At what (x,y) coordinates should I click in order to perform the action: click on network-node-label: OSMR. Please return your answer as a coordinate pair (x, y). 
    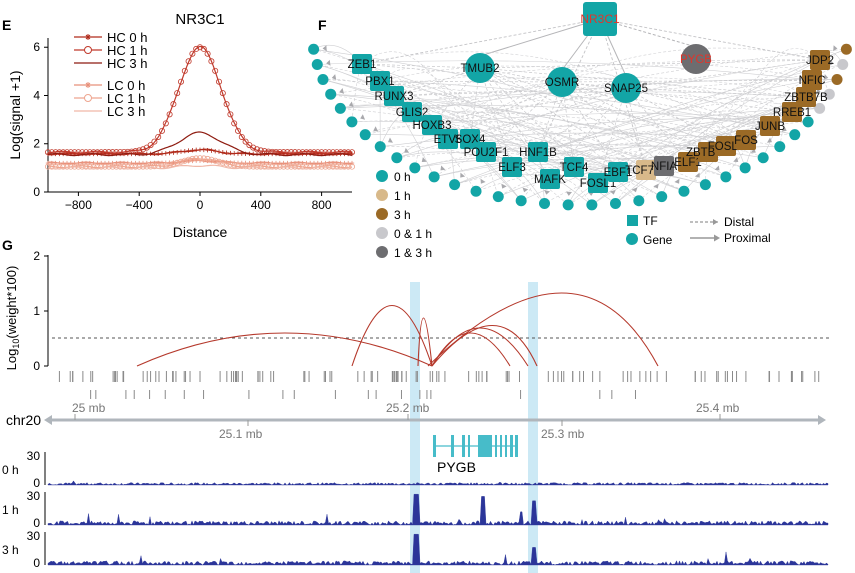
    Looking at the image, I should click on (562, 83).